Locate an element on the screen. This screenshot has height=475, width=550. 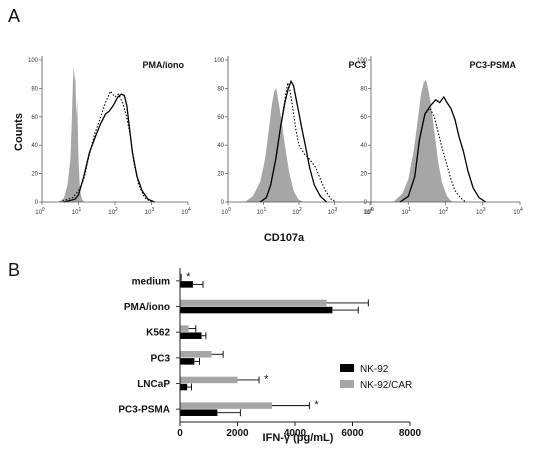
legend: NK-92 NK-92/CAR is located at coordinates (376, 377).